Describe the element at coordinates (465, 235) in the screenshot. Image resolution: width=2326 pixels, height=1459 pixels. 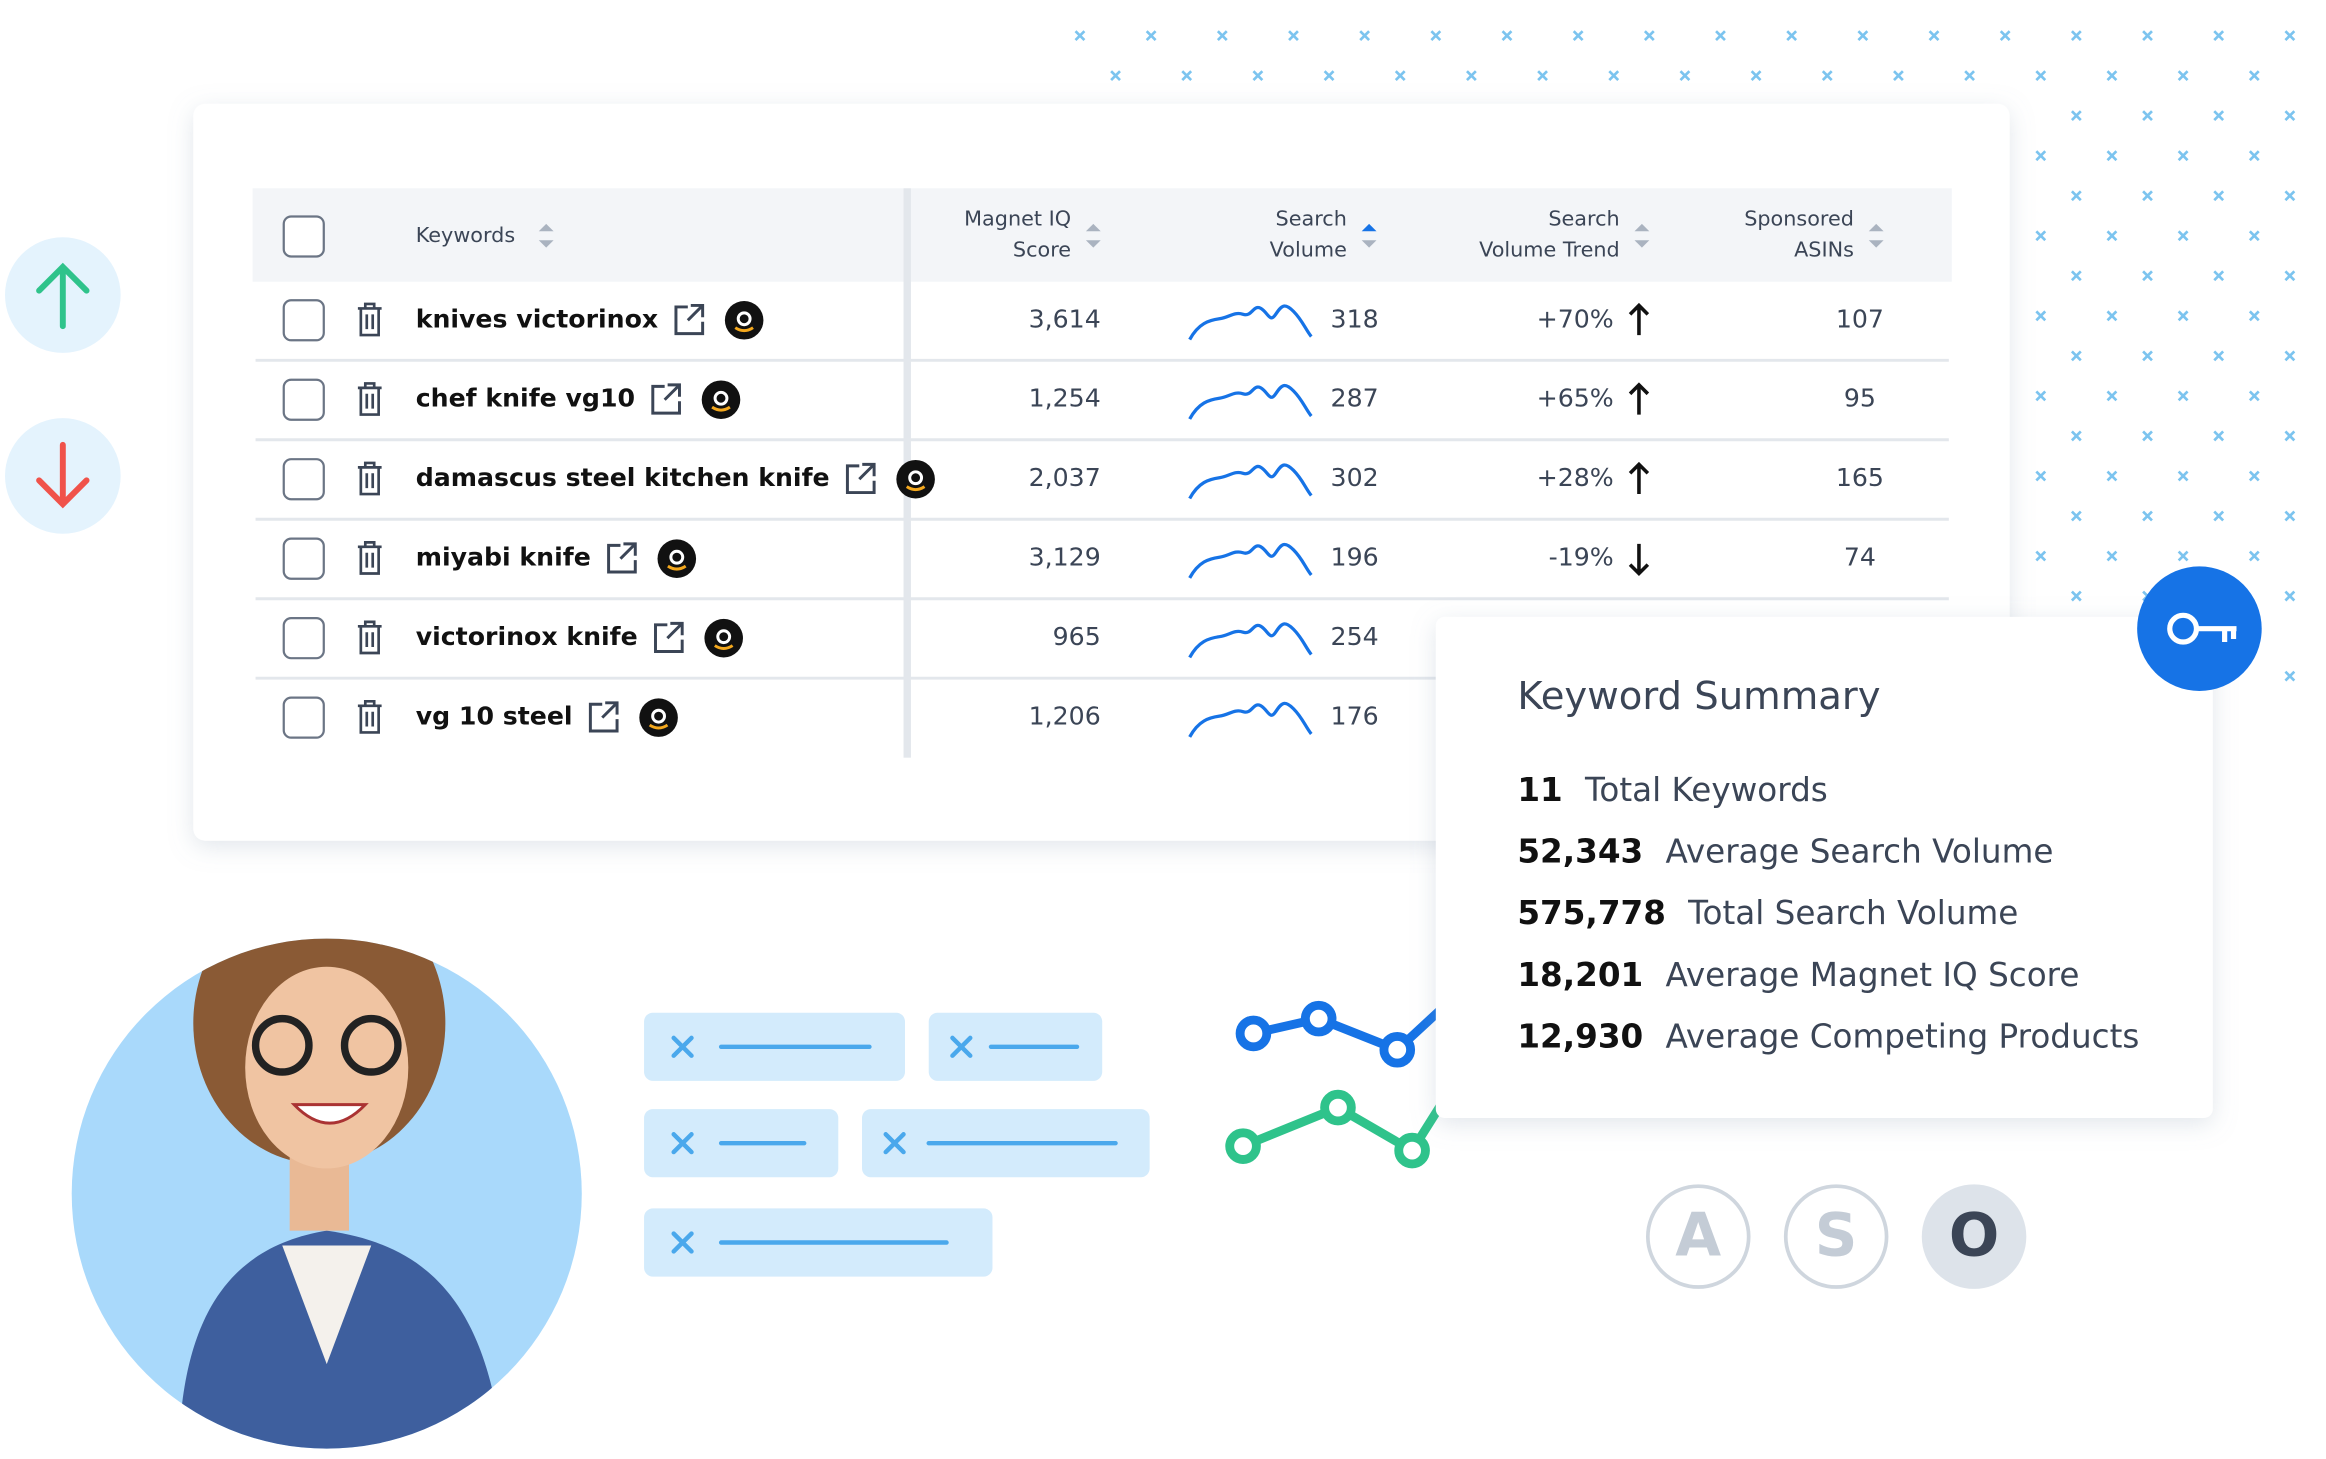
I see `header-keywords: Keywords` at that location.